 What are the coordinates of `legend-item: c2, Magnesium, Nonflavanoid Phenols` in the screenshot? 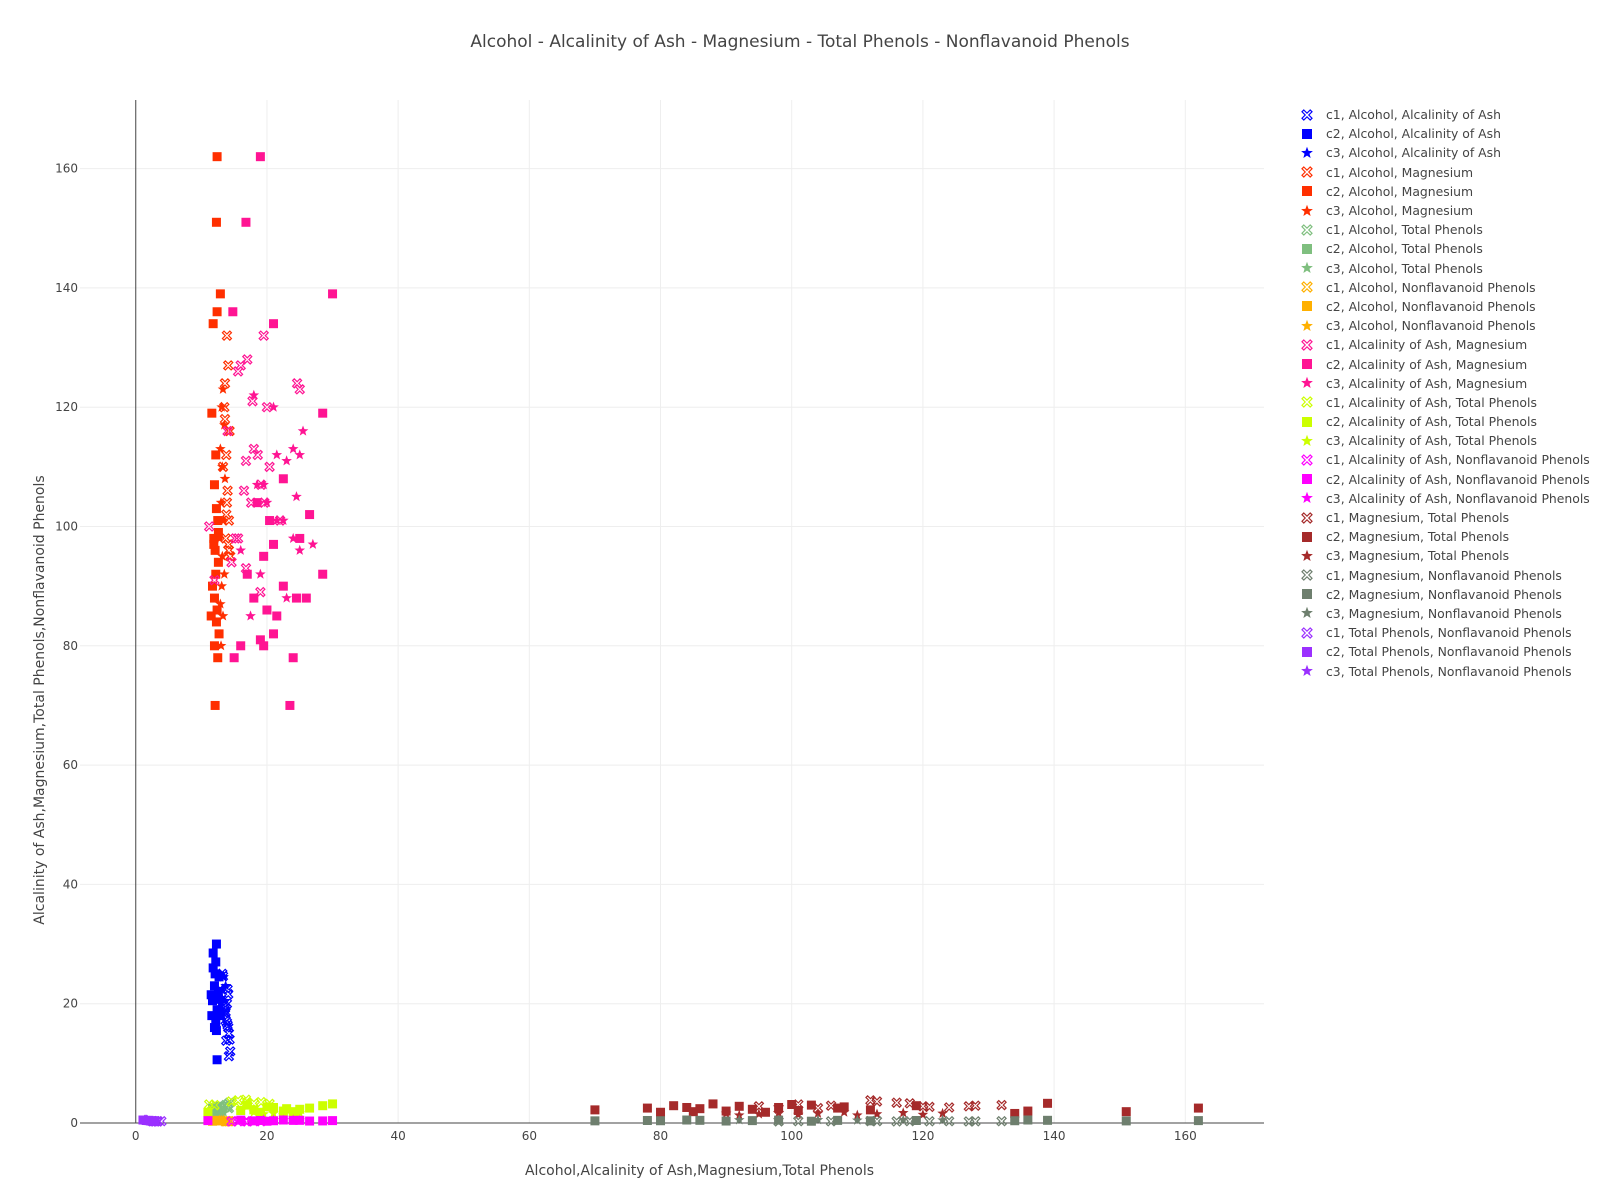 It's located at (1445, 594).